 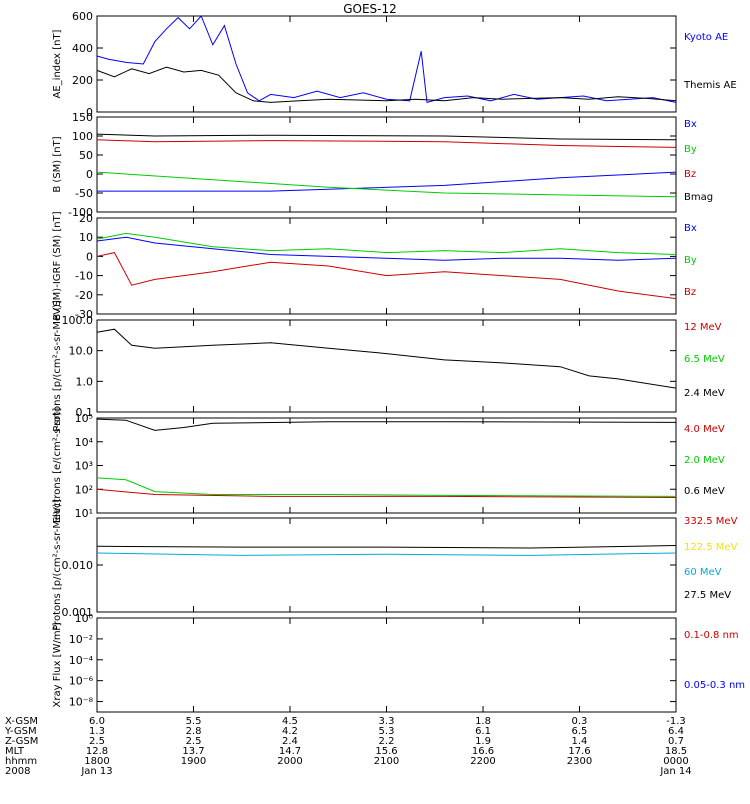 I want to click on legend-entry: 2.4 MeV, so click(x=704, y=393).